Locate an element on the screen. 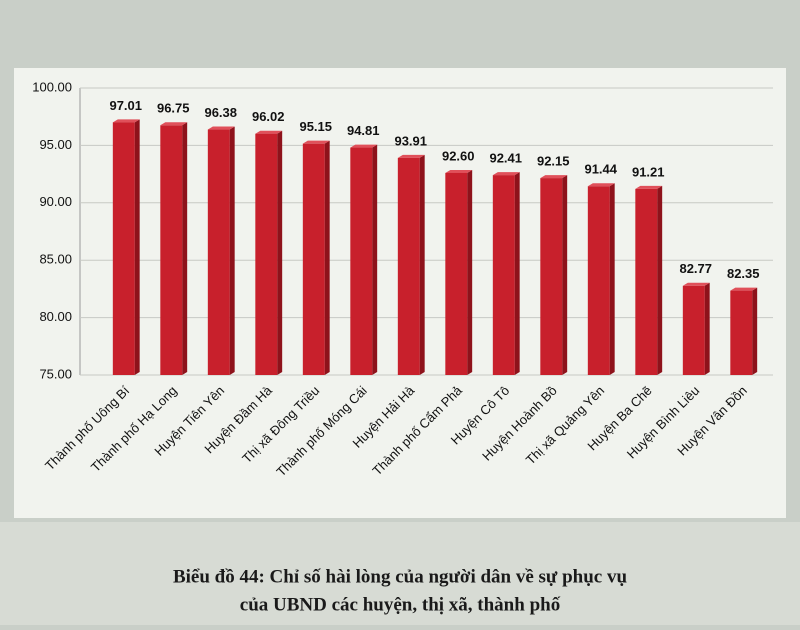 The image size is (800, 630). value-label: 94.81 is located at coordinates (363, 130).